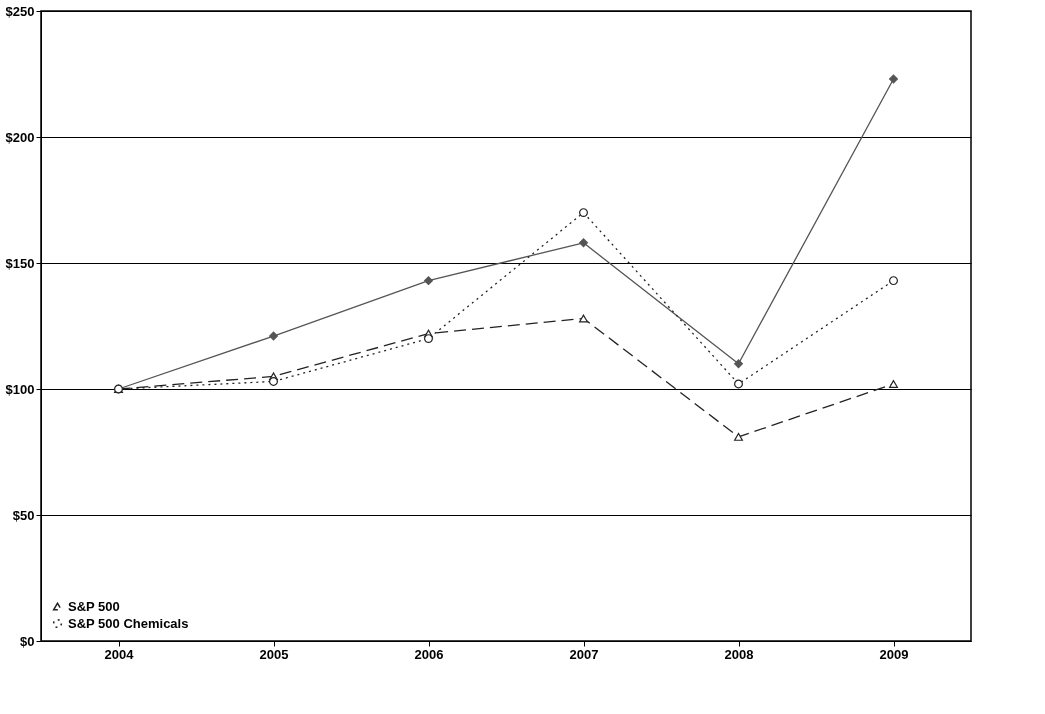 Image resolution: width=1045 pixels, height=714 pixels. I want to click on x-tick-label: 2004, so click(119, 654).